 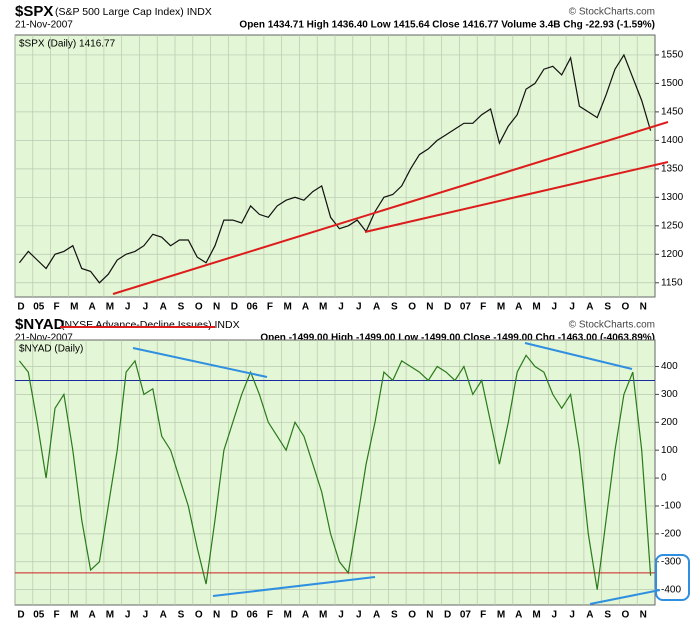 What do you see at coordinates (67, 44) in the screenshot?
I see `legend: $SPX (Daily) 1416.77` at bounding box center [67, 44].